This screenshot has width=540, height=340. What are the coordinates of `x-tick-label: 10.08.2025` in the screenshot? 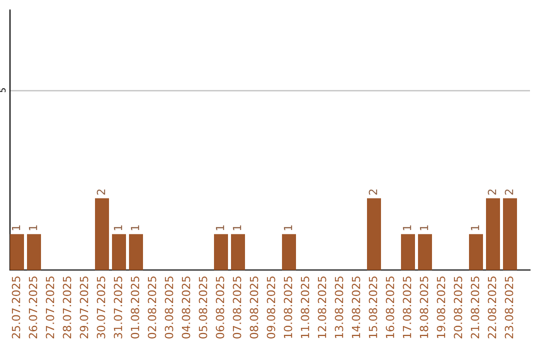 It's located at (288, 307).